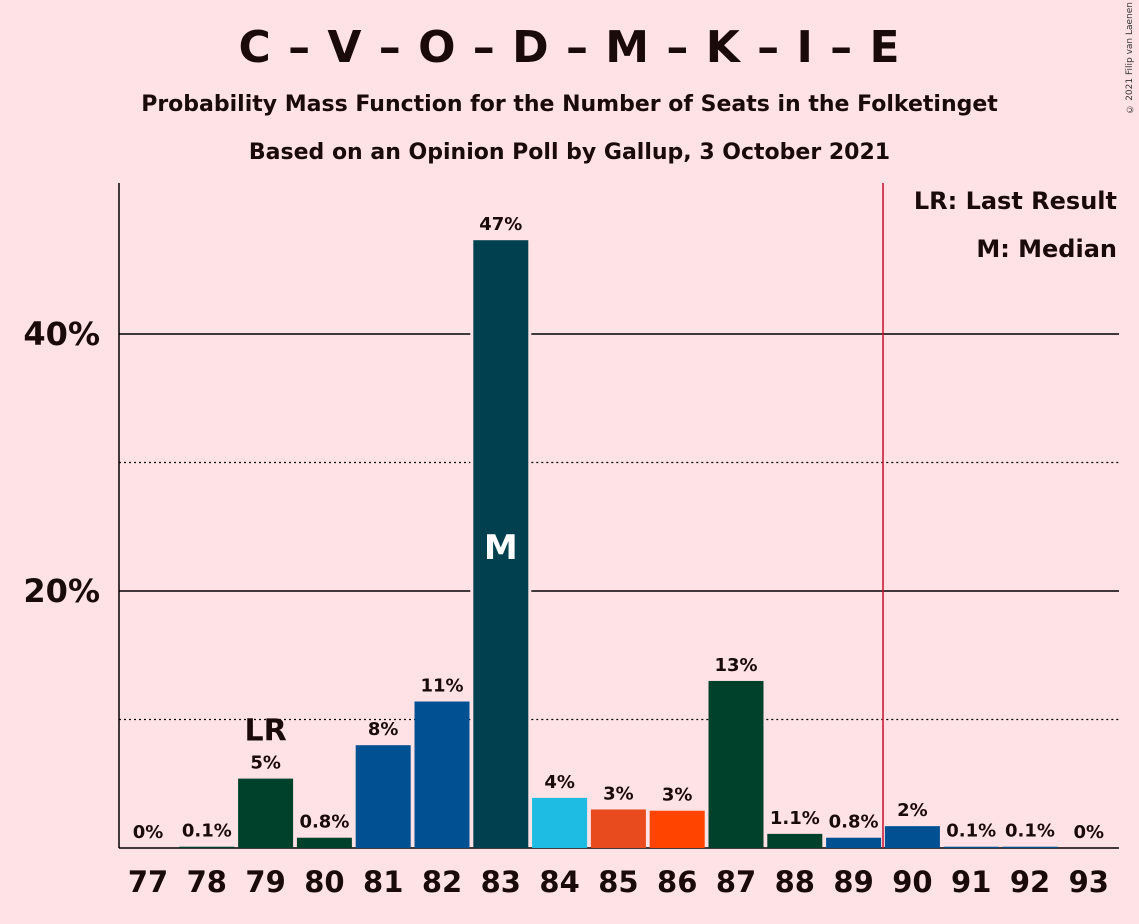 This screenshot has width=1139, height=924. Describe the element at coordinates (148, 832) in the screenshot. I see `data-label-77: 0%` at that location.